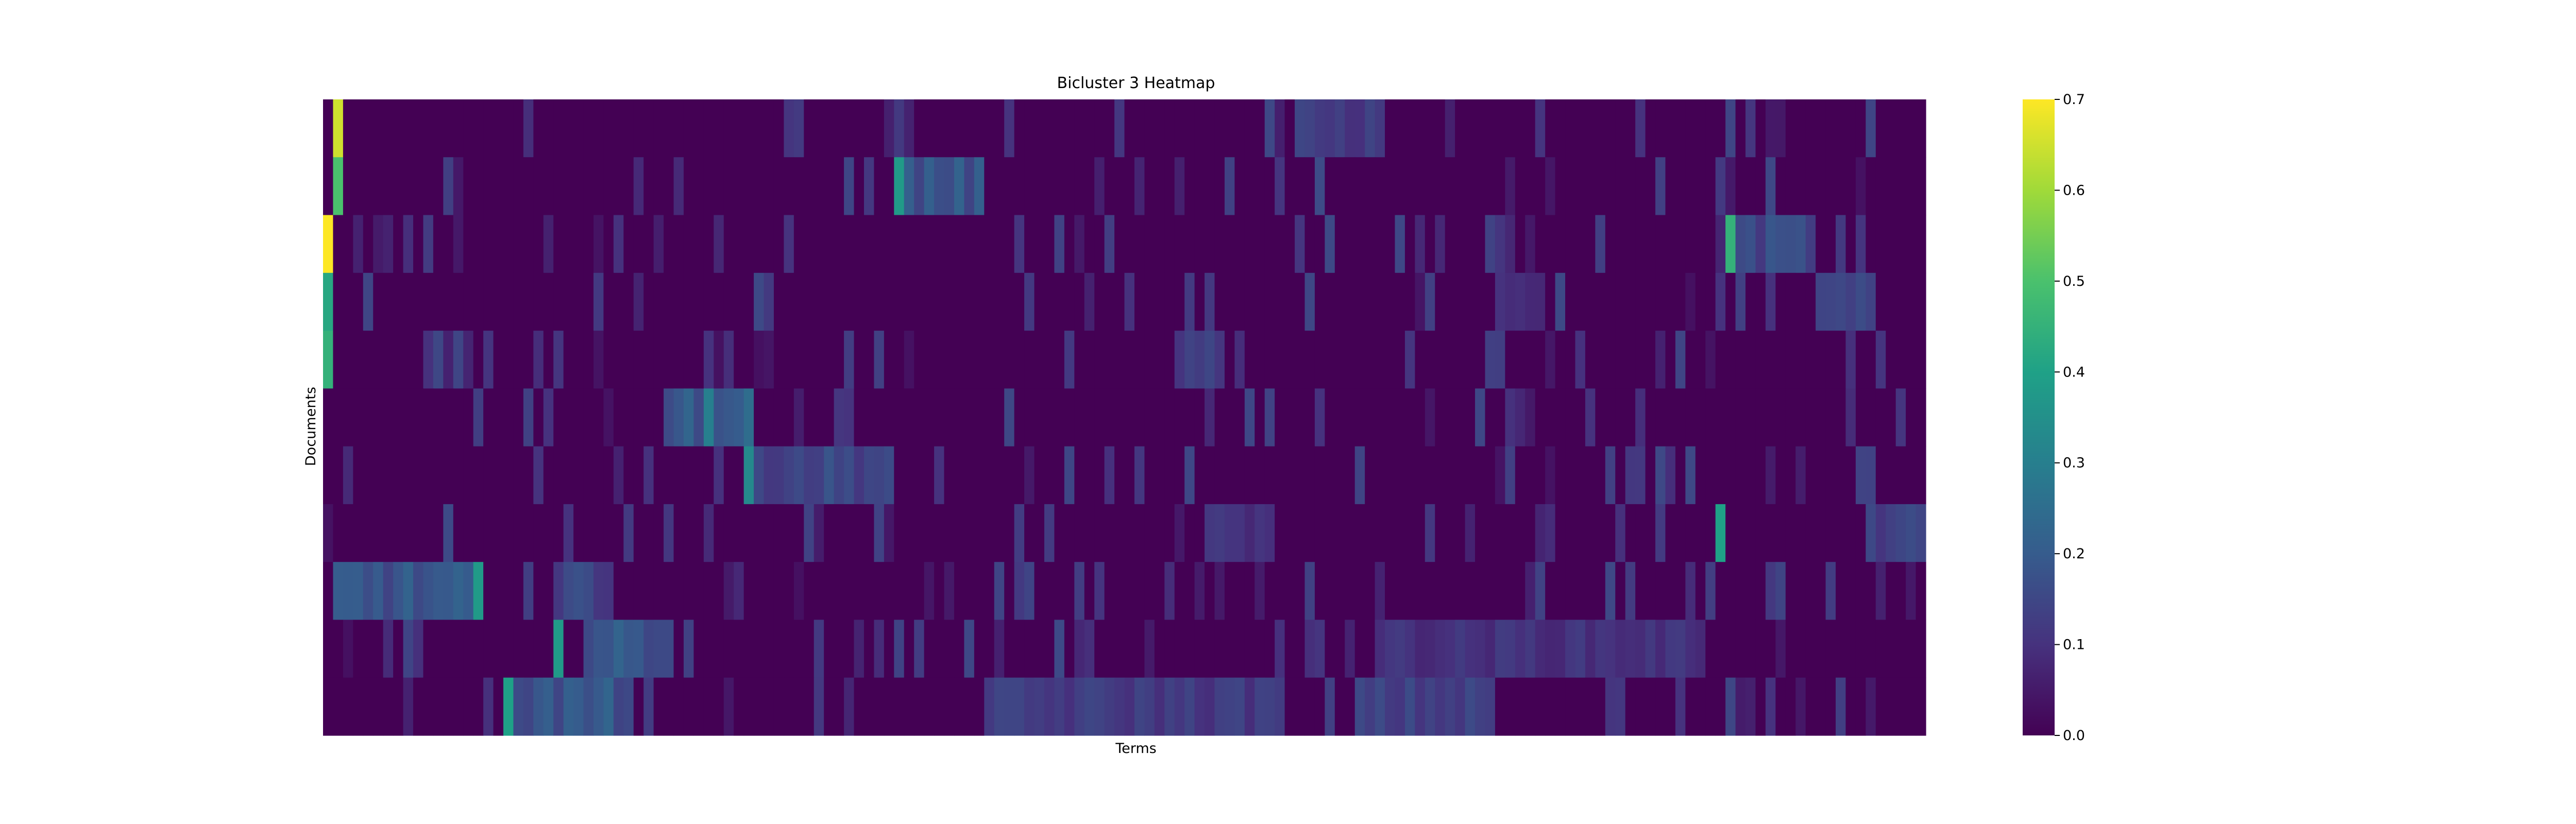  I want to click on colorbar-ticks: 0.00.10.20.30.40.50.60.7, so click(2070, 418).